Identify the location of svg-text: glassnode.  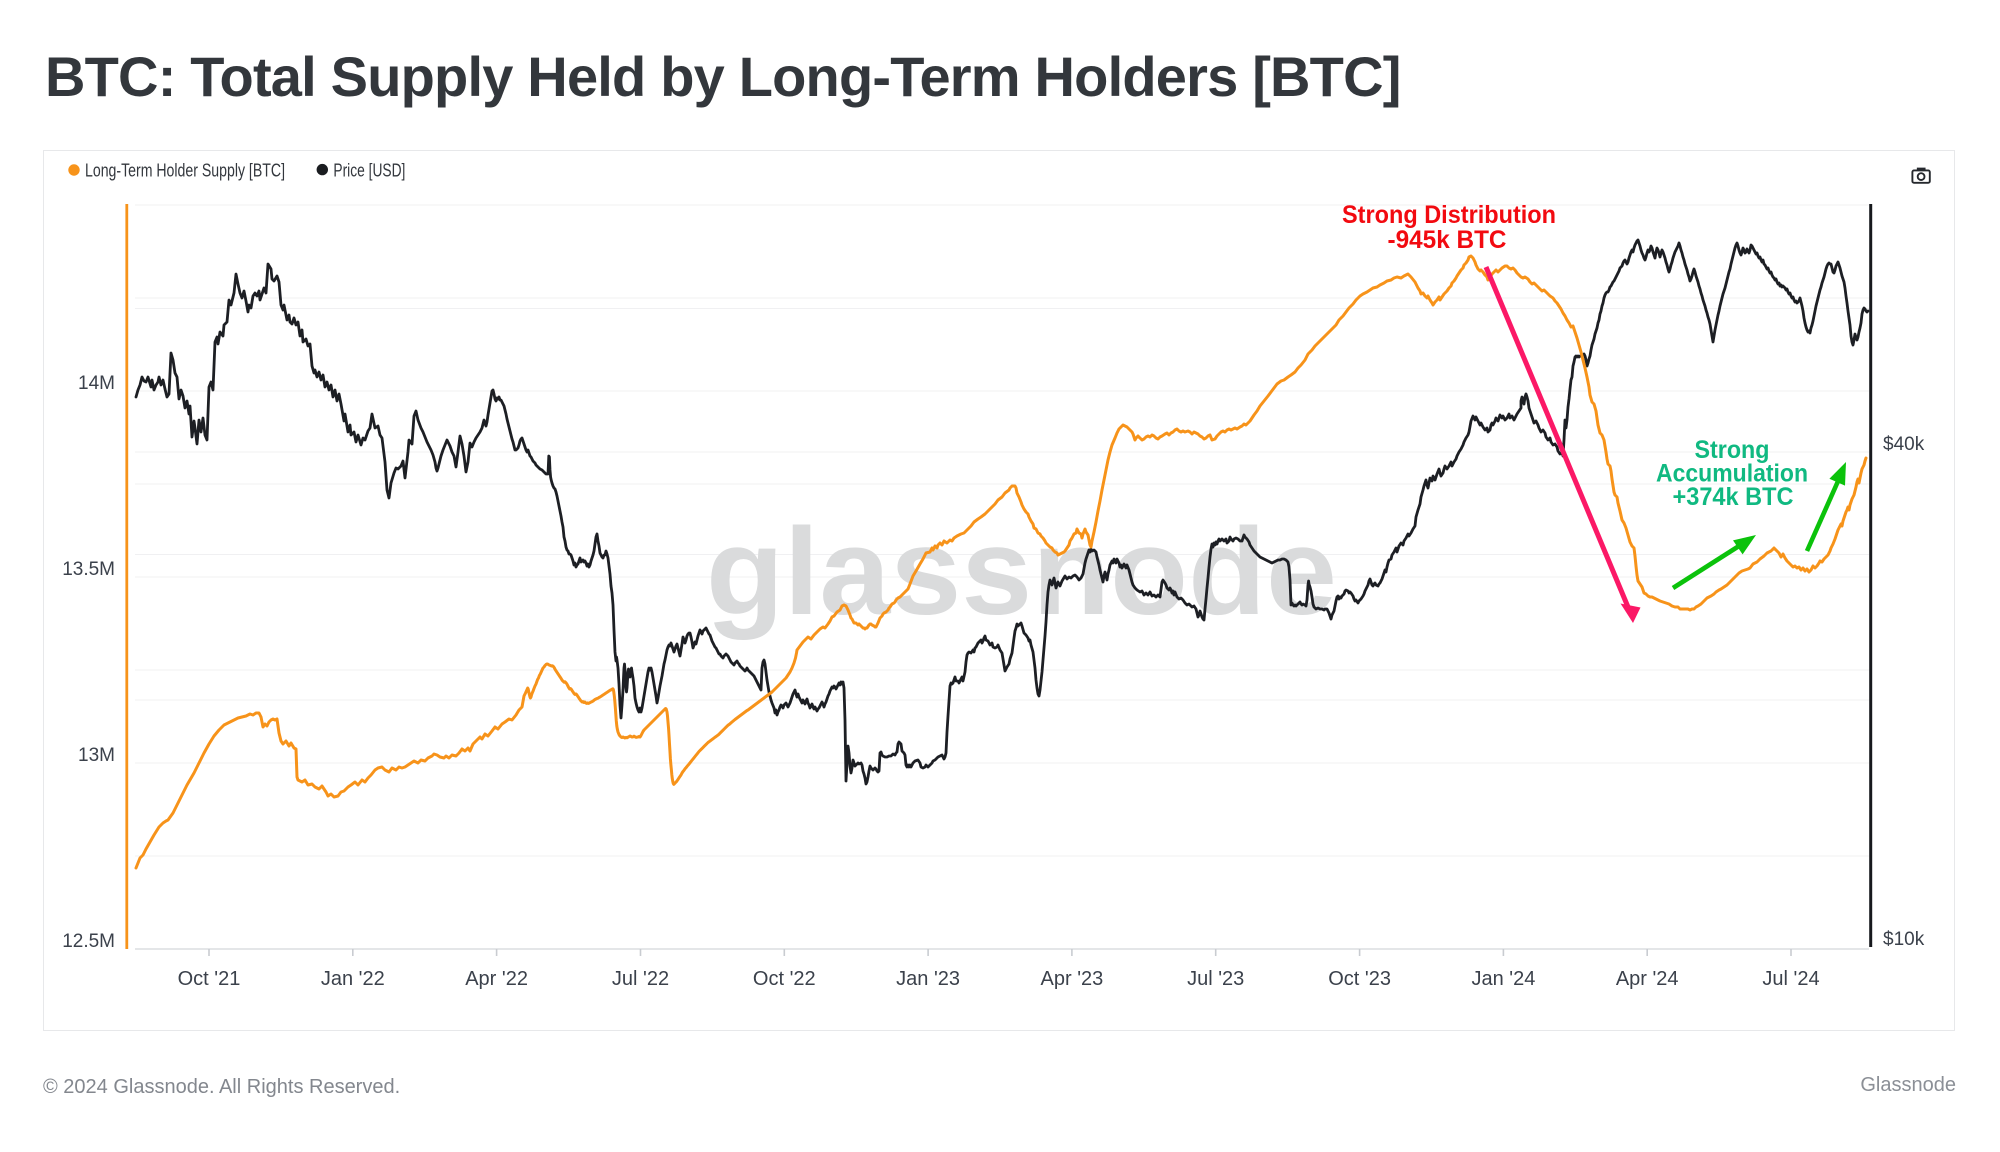
(1021, 572).